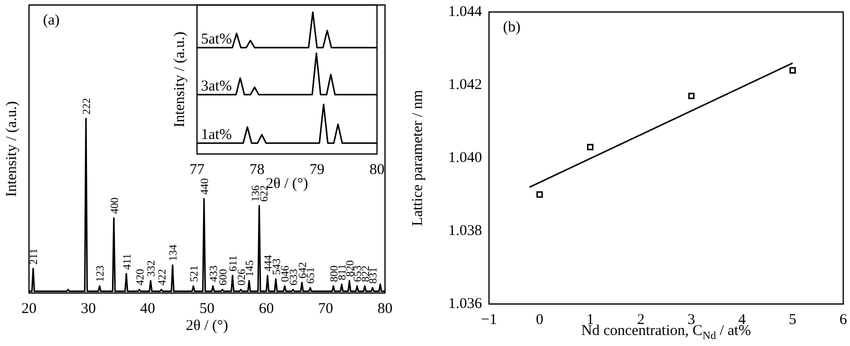 The height and width of the screenshot is (346, 850). Describe the element at coordinates (641, 320) in the screenshot. I see `x-tick-label: 2` at that location.